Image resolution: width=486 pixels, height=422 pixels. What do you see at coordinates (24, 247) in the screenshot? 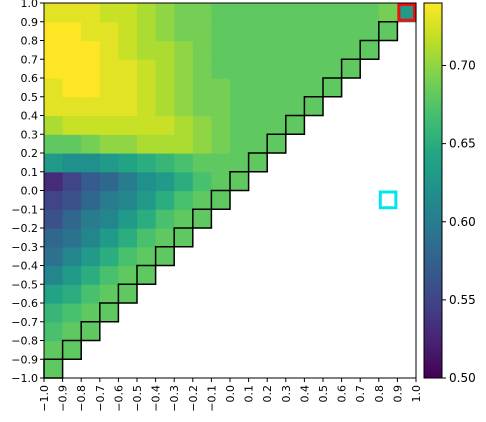
I see `y-tick-label: −0.3` at bounding box center [24, 247].